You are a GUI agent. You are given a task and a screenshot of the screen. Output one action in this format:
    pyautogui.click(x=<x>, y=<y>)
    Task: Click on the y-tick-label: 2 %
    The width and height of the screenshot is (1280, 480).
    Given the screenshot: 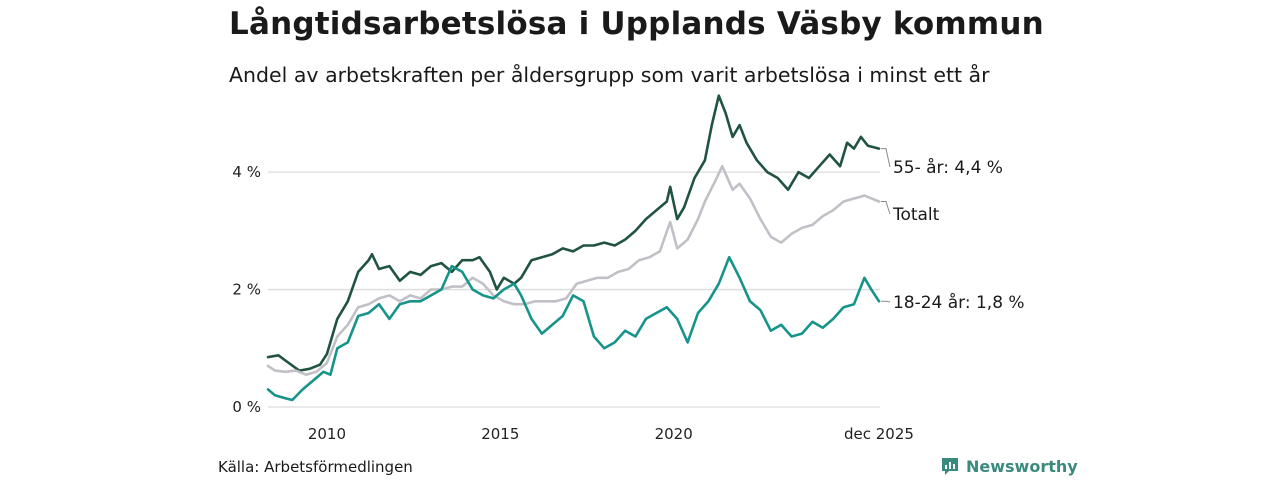 What is the action you would take?
    pyautogui.click(x=246, y=290)
    